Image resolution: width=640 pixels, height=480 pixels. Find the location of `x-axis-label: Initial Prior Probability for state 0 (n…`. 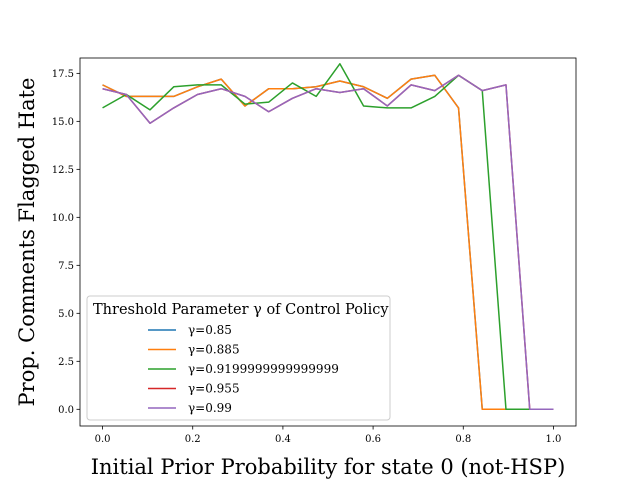

x-axis-label: Initial Prior Probability for state 0 (n… is located at coordinates (328, 467).